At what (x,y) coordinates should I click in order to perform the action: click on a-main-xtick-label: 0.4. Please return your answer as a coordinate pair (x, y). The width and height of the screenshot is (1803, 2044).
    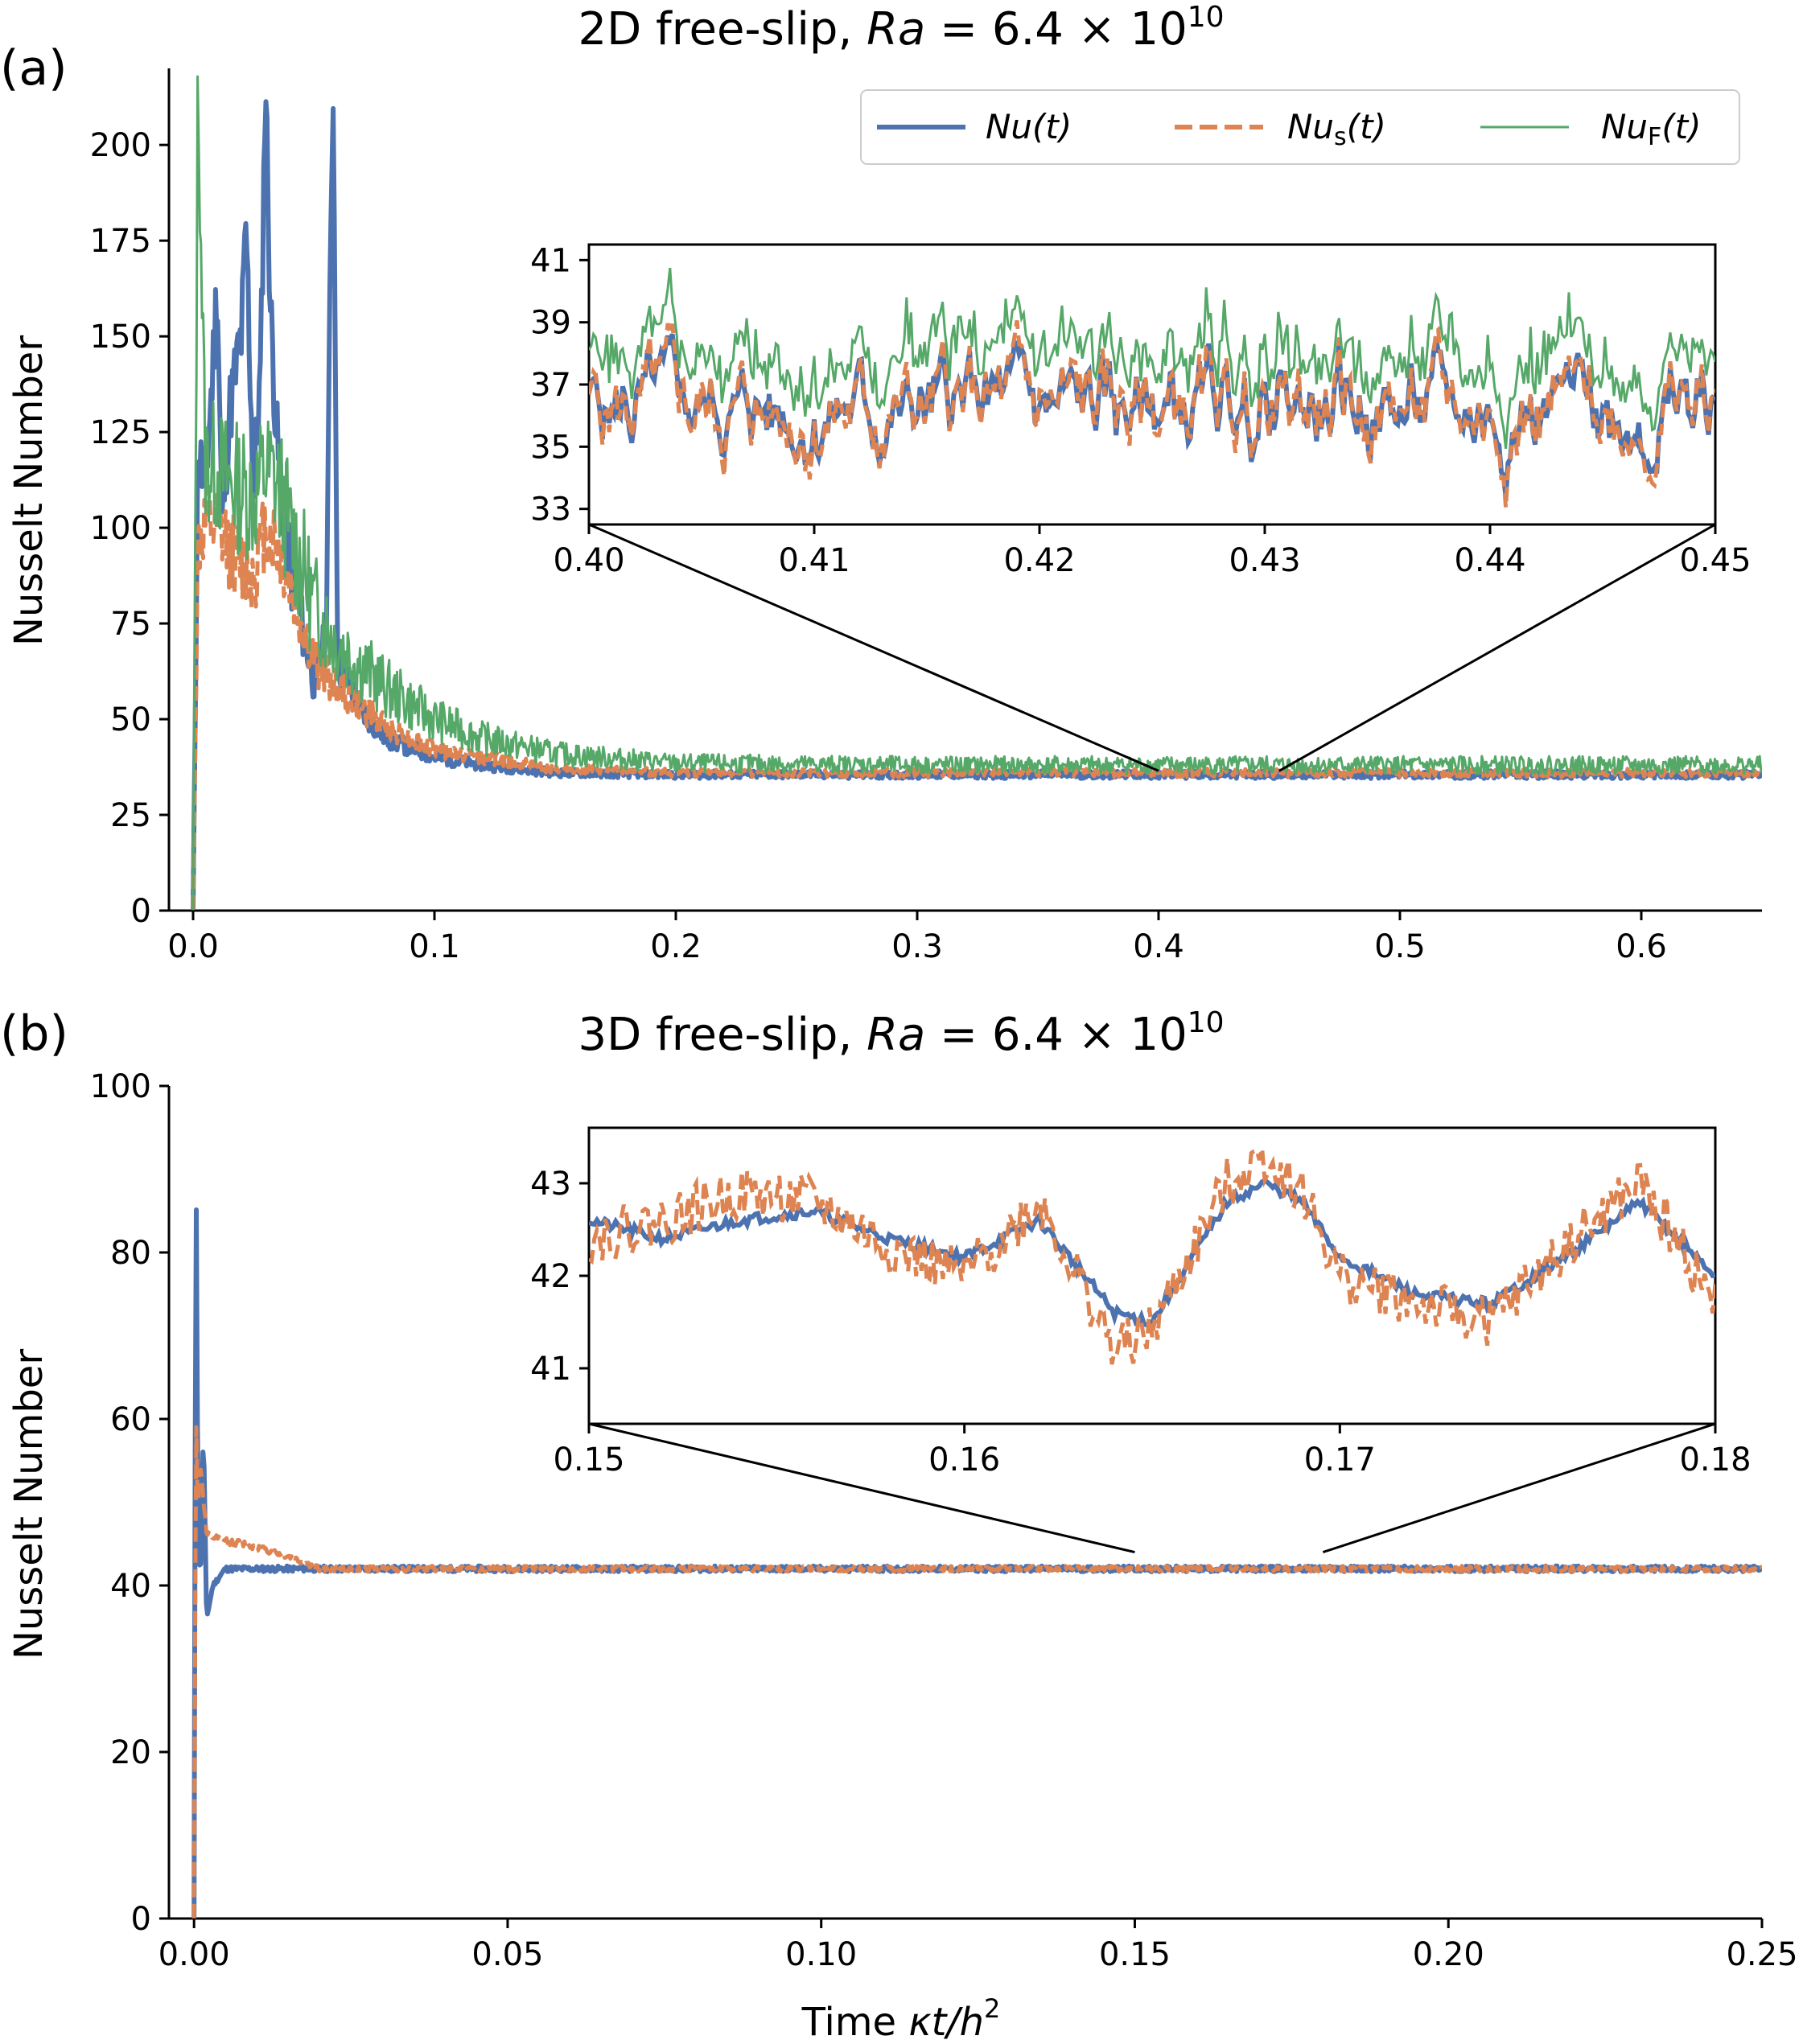
    Looking at the image, I should click on (1158, 946).